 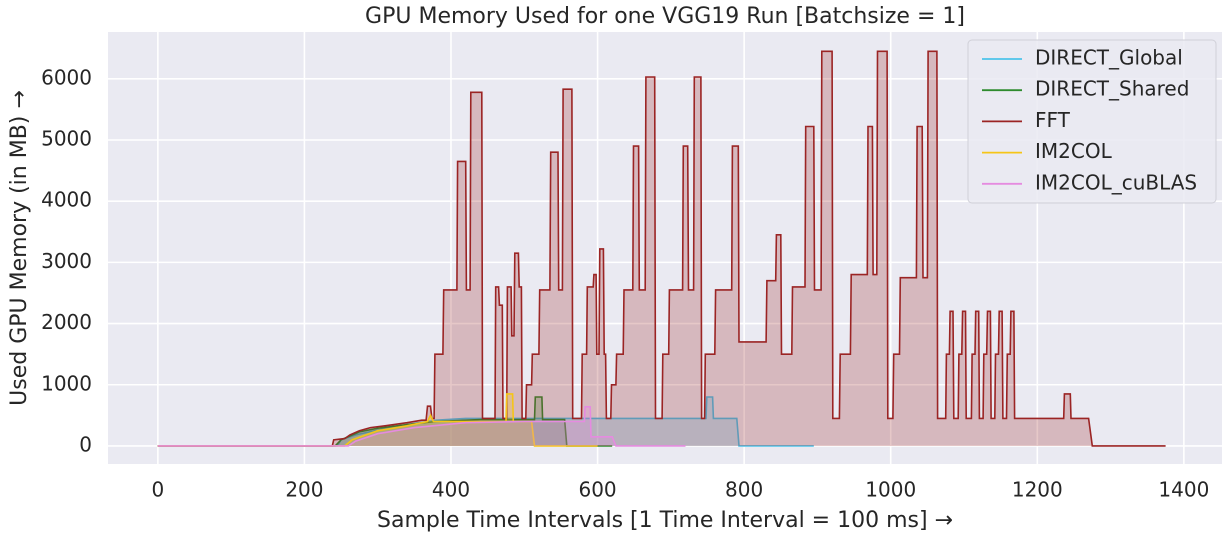 I want to click on y-tick-label: 2000, so click(x=66, y=322).